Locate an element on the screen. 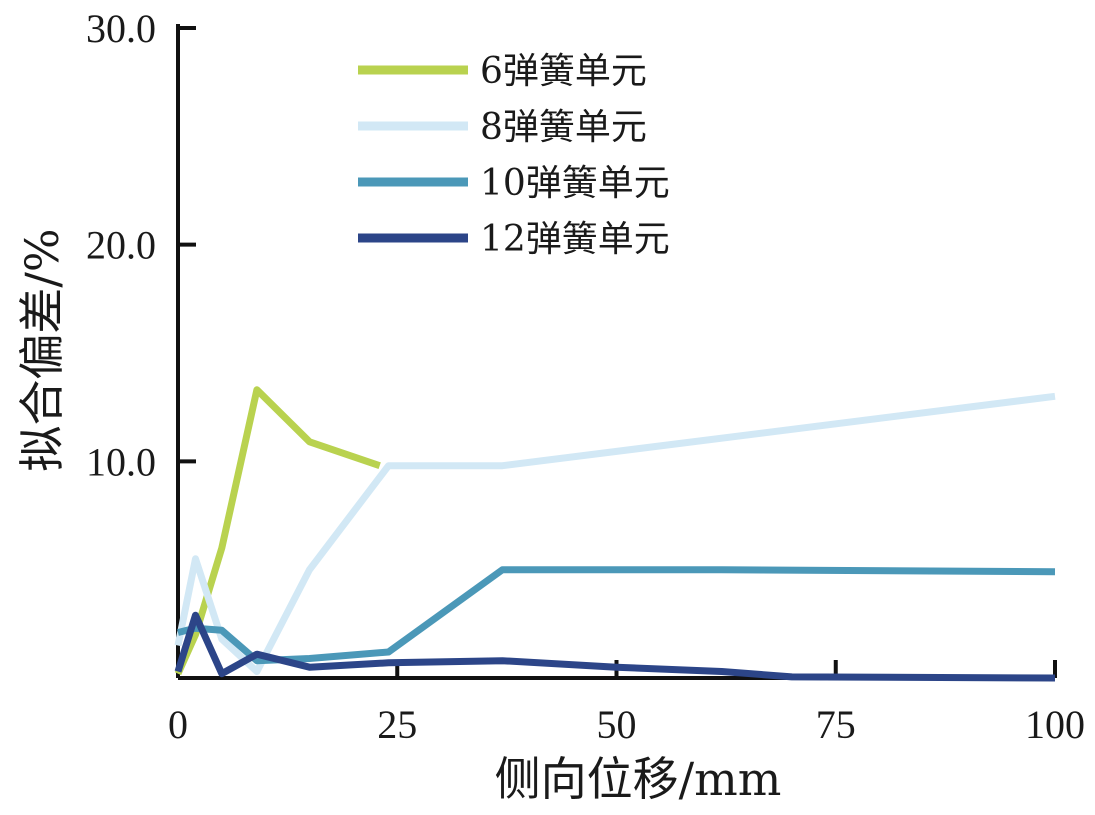 The width and height of the screenshot is (1095, 815). x-tick-label: 100 is located at coordinates (1055, 724).